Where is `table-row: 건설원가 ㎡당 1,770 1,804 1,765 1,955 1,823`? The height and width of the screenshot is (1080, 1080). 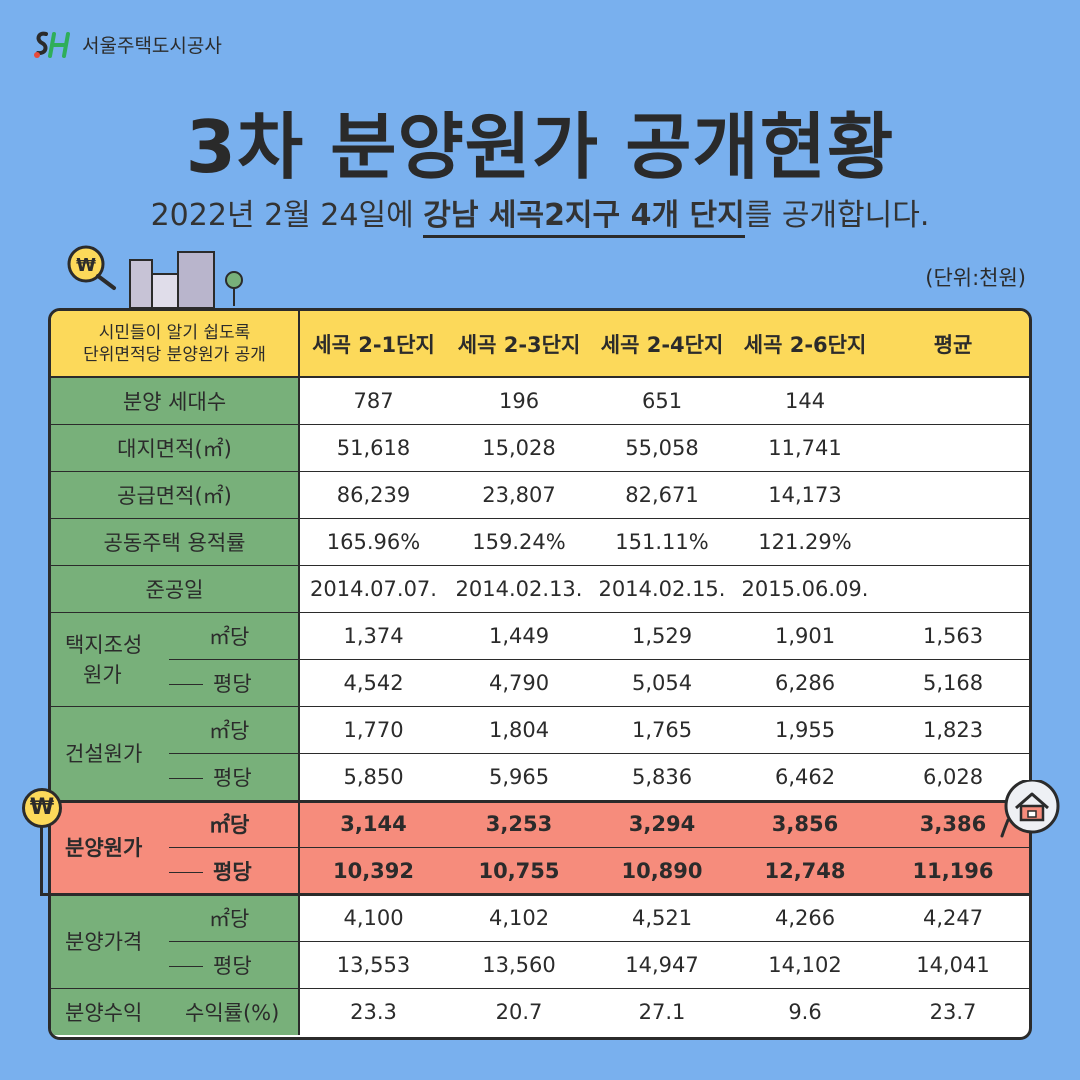
table-row: 건설원가 ㎡당 1,770 1,804 1,765 1,955 1,823 is located at coordinates (540, 753).